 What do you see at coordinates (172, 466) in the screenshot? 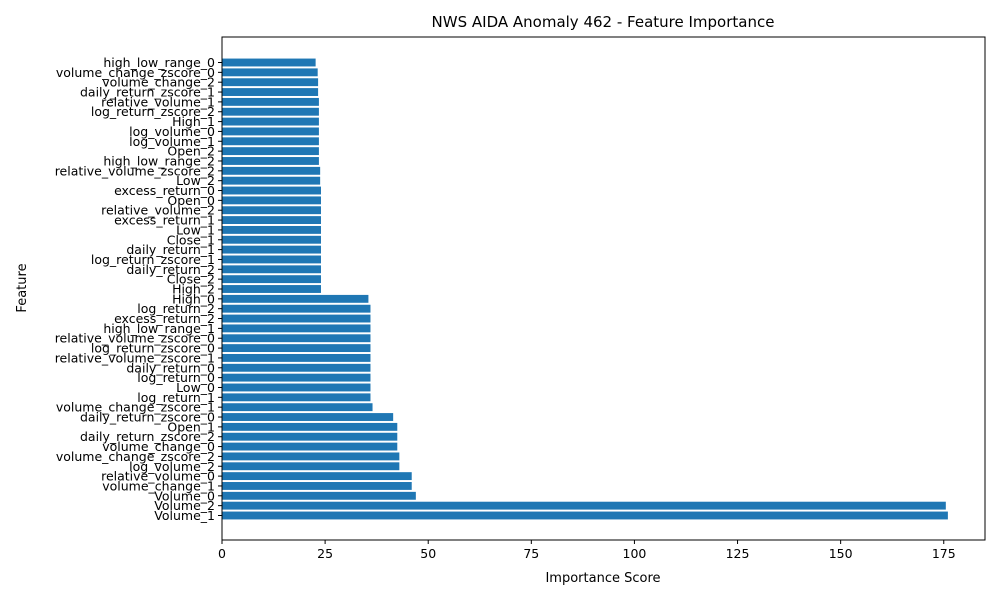
I see `y-tick-label: log_volume_2` at bounding box center [172, 466].